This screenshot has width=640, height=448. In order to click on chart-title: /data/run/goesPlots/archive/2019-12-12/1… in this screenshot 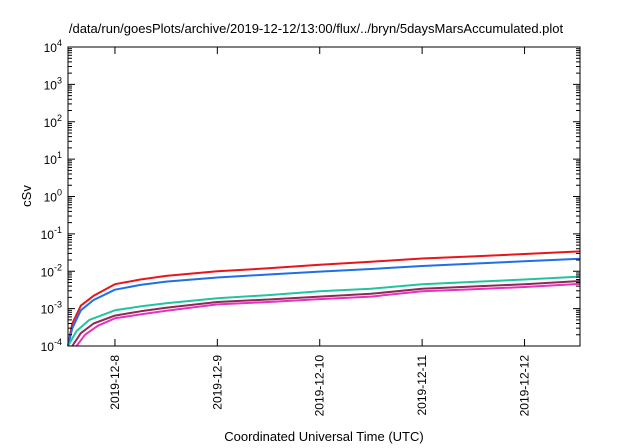, I will do `click(316, 28)`.